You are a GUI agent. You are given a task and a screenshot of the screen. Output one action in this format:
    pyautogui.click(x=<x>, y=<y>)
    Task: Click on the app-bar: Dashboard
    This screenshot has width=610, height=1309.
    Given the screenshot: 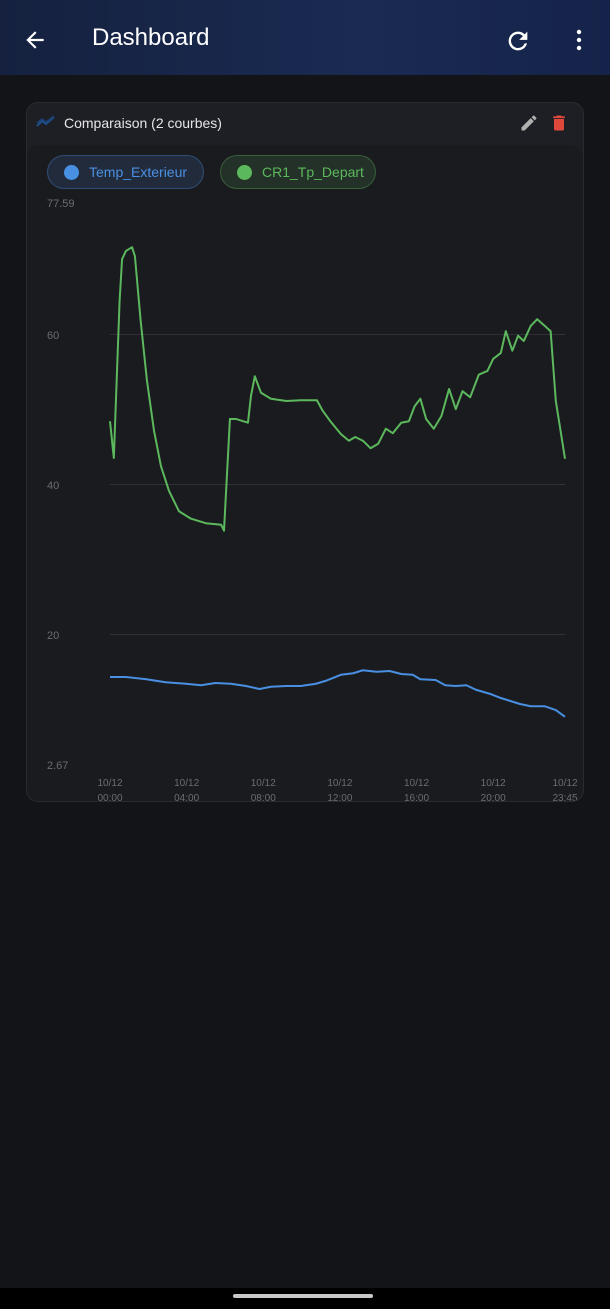 What is the action you would take?
    pyautogui.click(x=305, y=37)
    